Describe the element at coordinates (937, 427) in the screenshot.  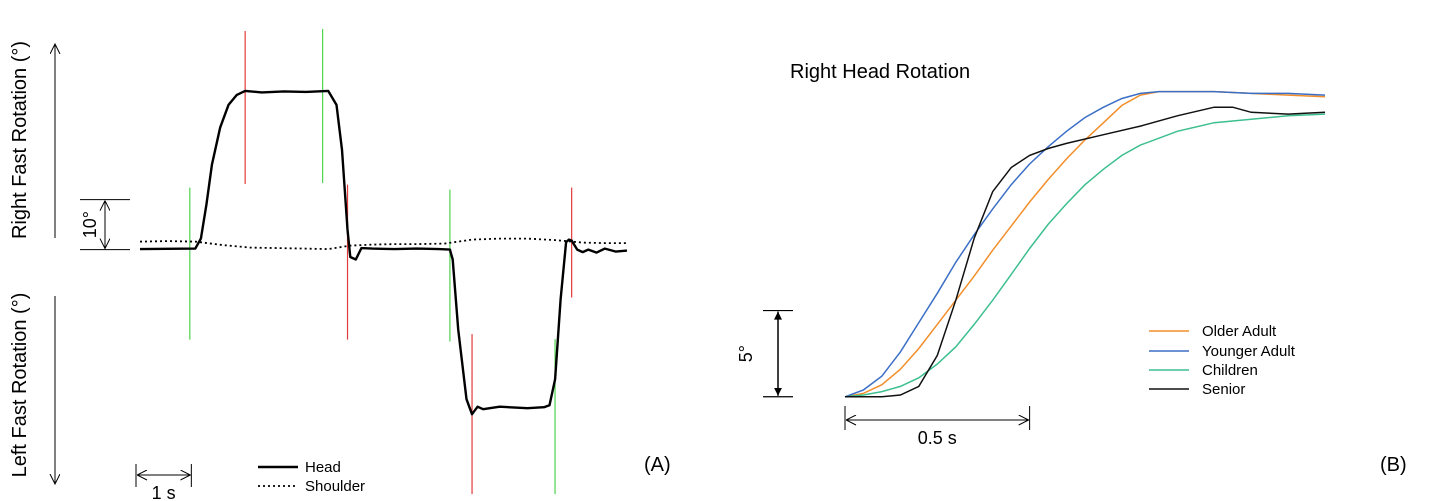
I see `x-scale-bar-b: 0.5 s` at that location.